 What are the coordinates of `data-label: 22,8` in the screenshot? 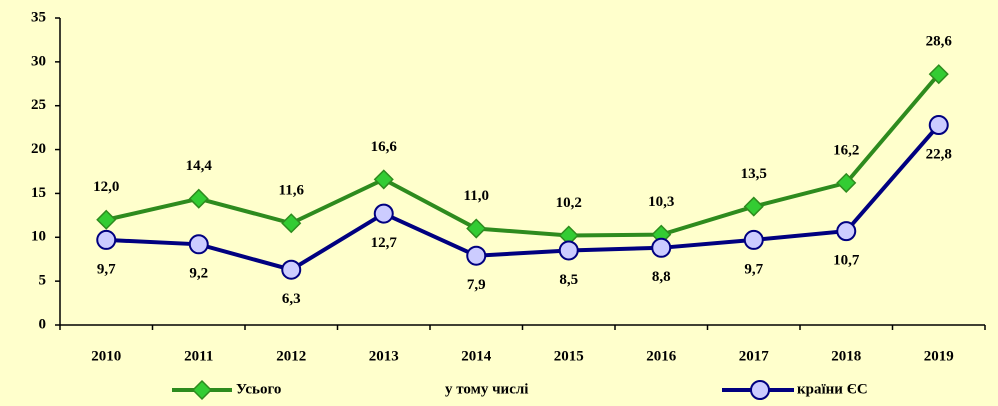 It's located at (939, 154).